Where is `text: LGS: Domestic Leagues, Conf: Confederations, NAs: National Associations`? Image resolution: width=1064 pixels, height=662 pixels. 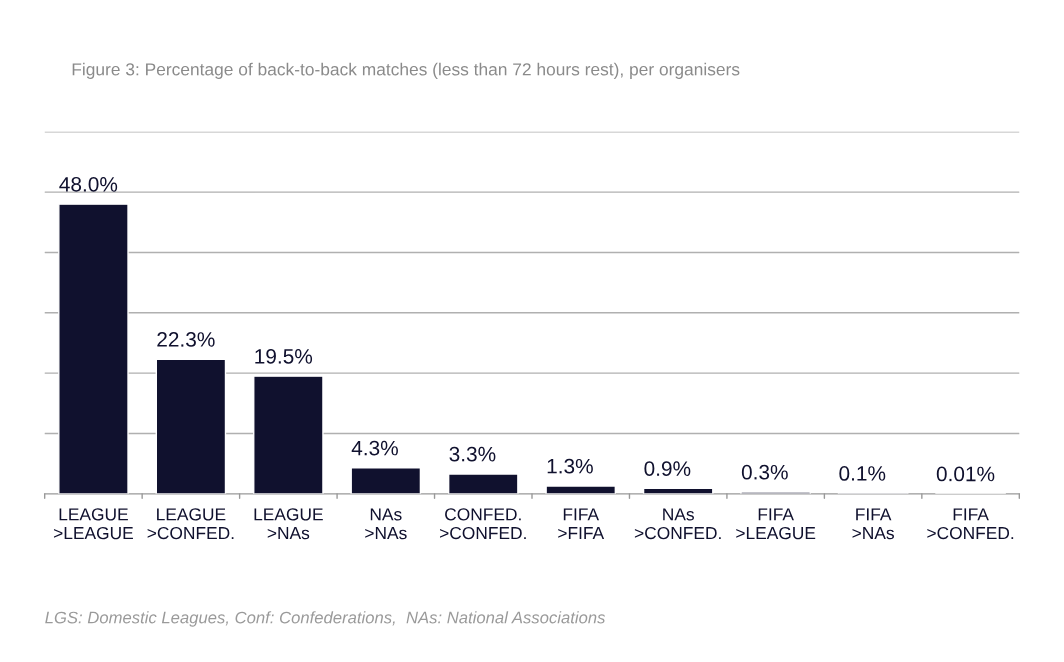
text: LGS: Domestic Leagues, Conf: Confederations, NAs: National Associations is located at coordinates (325, 619).